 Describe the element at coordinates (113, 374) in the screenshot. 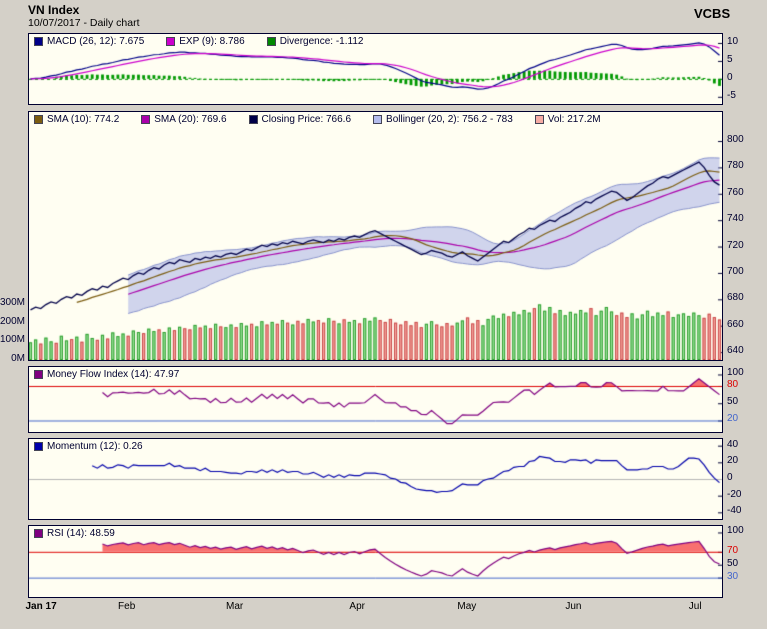

I see `legend-label: Money Flow Index (14): 47.97` at that location.